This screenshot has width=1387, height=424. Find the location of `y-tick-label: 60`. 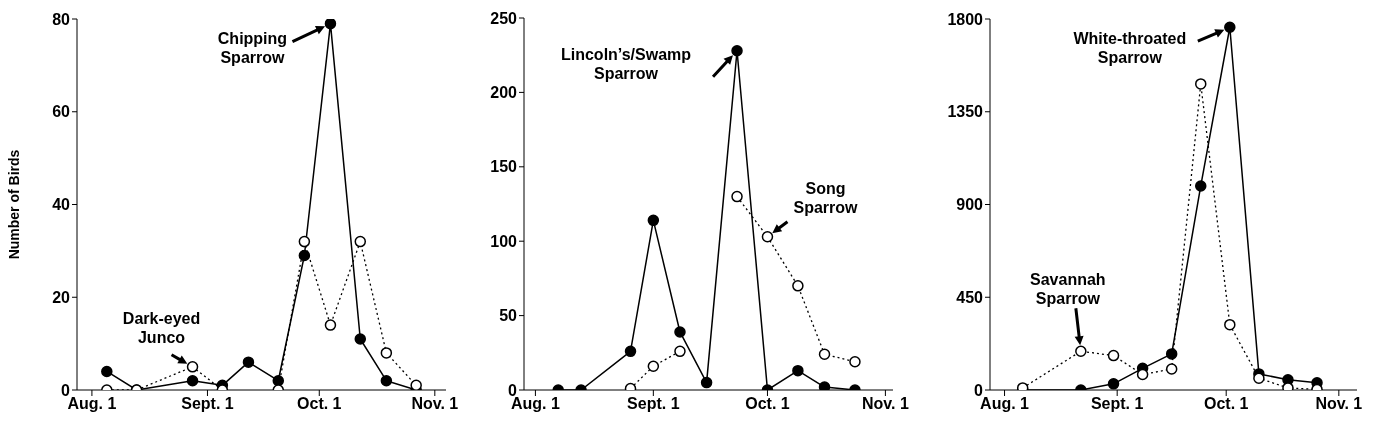

y-tick-label: 60 is located at coordinates (61, 112).